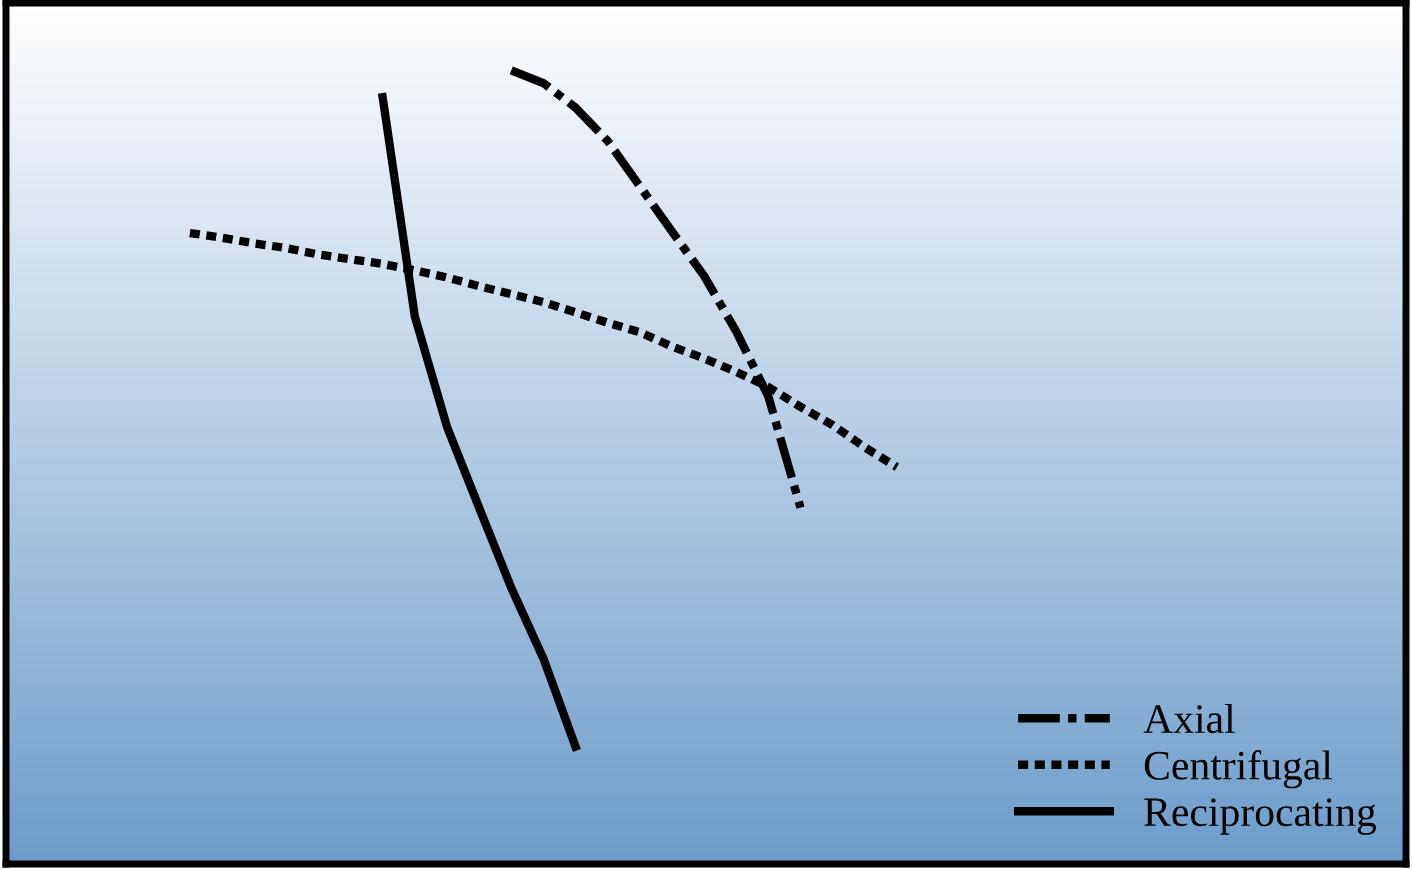  What do you see at coordinates (1189, 718) in the screenshot?
I see `legend-label: Axial` at bounding box center [1189, 718].